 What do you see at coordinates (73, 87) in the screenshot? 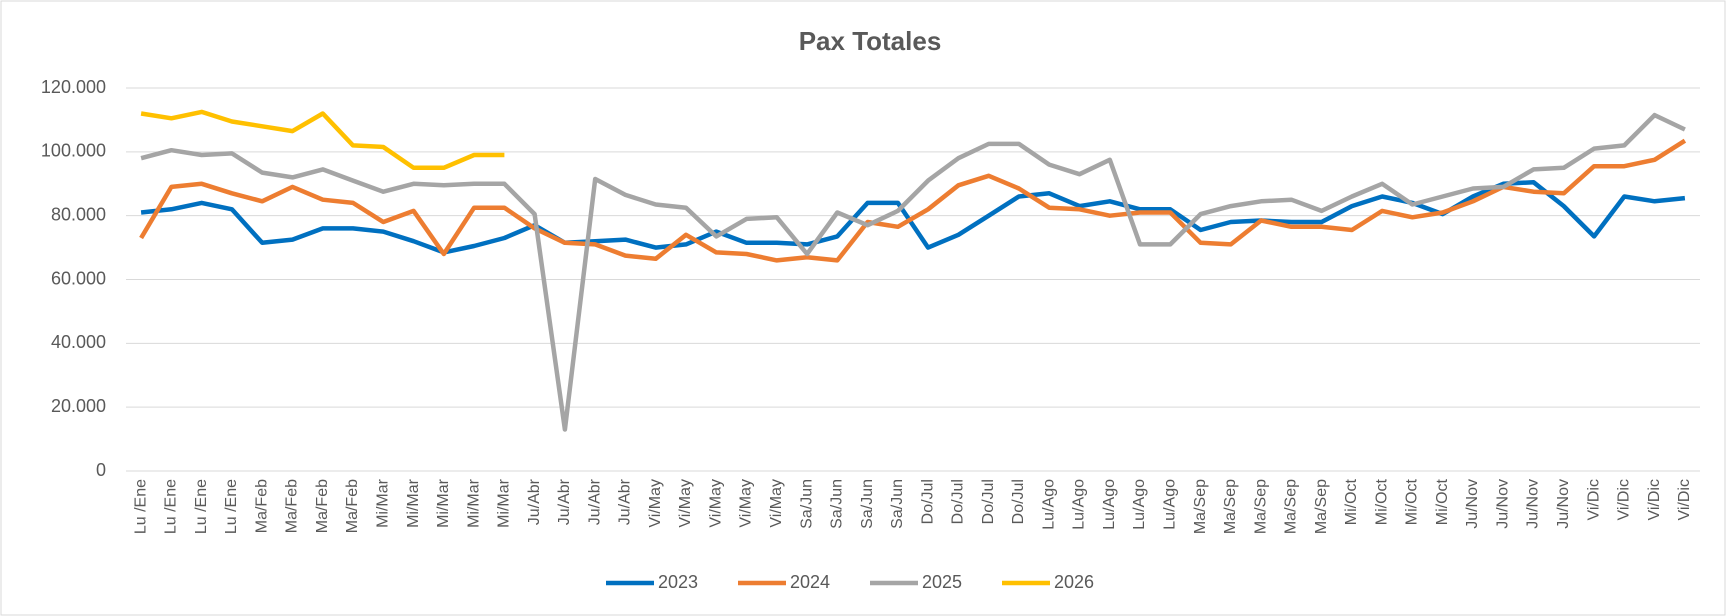
I see `y-tick-label: 120.000` at bounding box center [73, 87].